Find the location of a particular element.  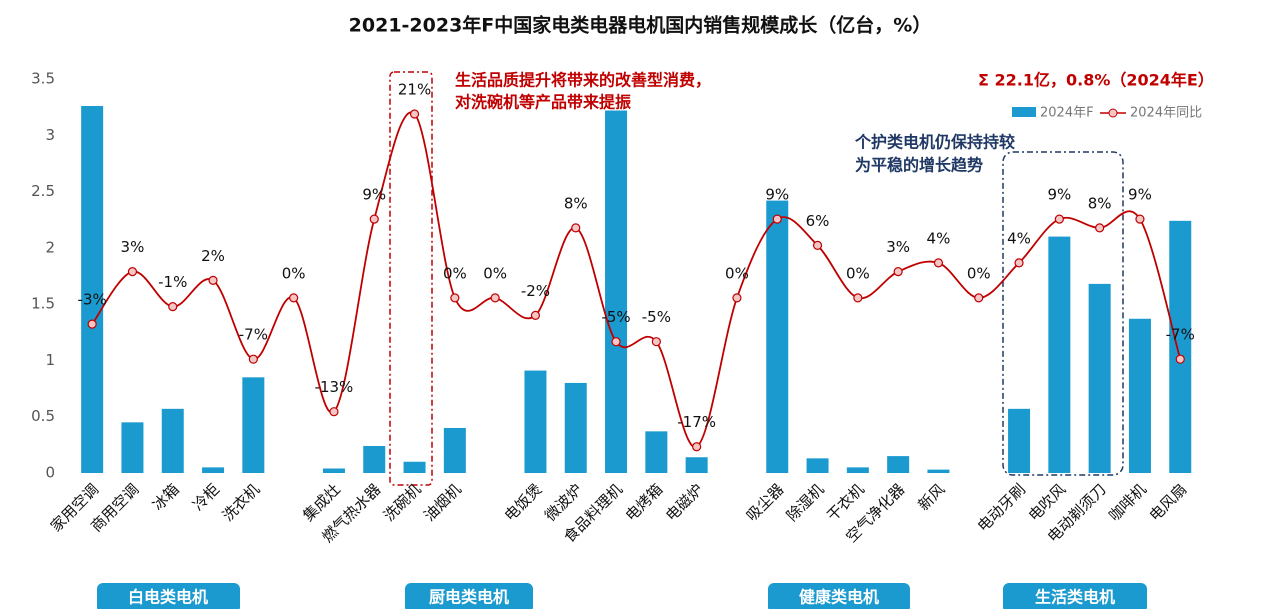

highlight-box is located at coordinates (1063, 313).